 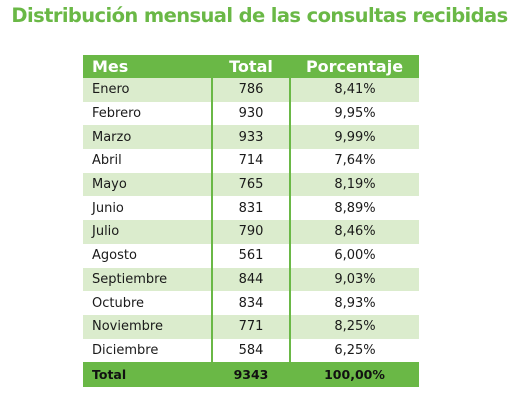 I want to click on month-cell: Agosto, so click(x=147, y=255).